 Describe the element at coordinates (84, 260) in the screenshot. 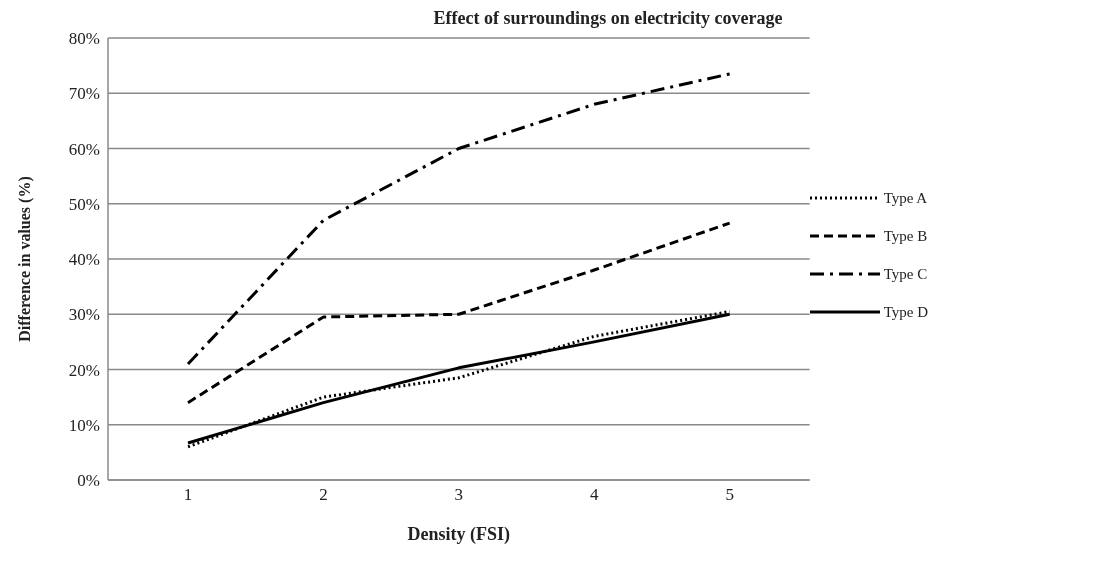

I see `y-tick-label: 40%` at that location.